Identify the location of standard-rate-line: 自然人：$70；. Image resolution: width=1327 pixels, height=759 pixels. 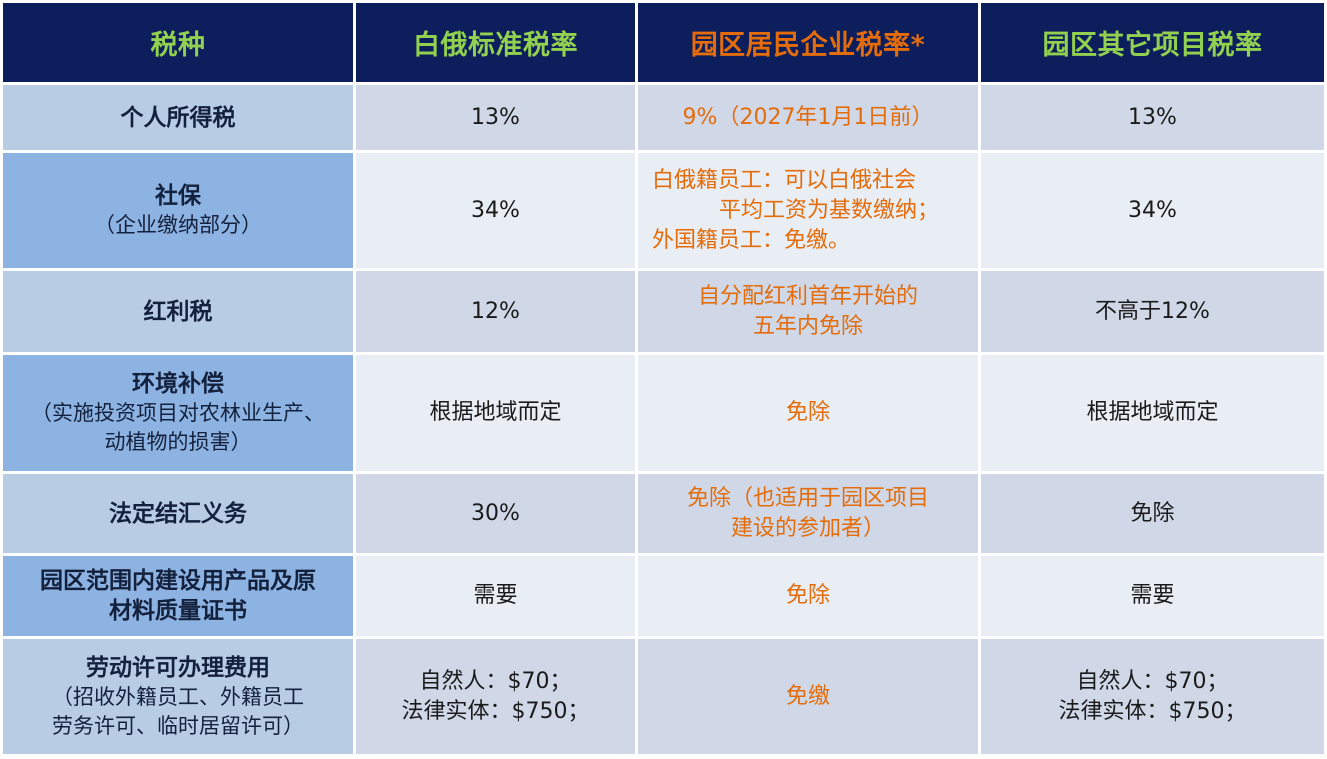
(495, 681).